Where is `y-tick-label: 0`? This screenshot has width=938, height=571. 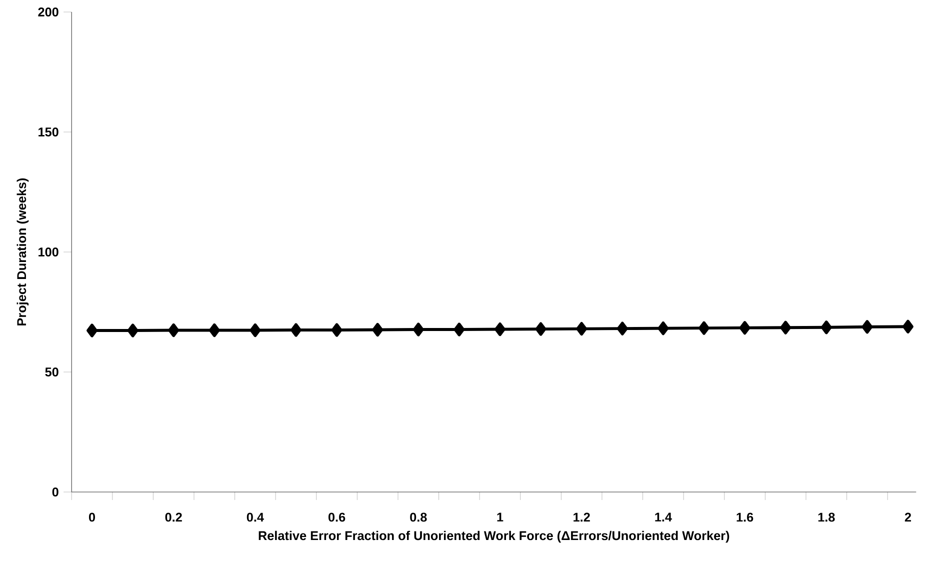 y-tick-label: 0 is located at coordinates (55, 492).